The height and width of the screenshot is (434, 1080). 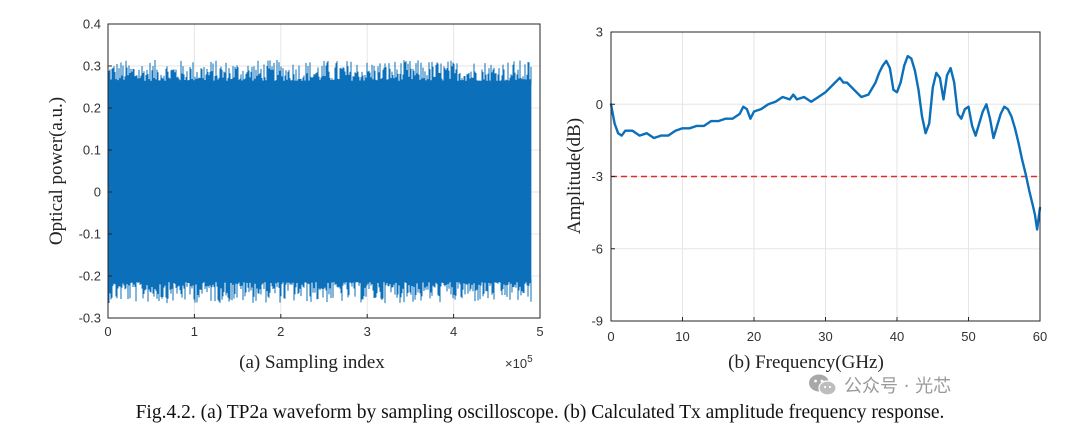 I want to click on panel-b-ytick-label: 0, so click(x=599, y=104).